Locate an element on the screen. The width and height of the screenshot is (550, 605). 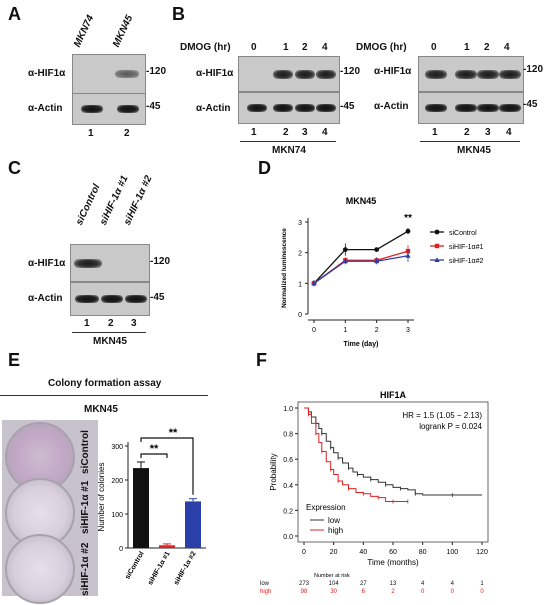
risk-count: 1 is located at coordinates (482, 584).